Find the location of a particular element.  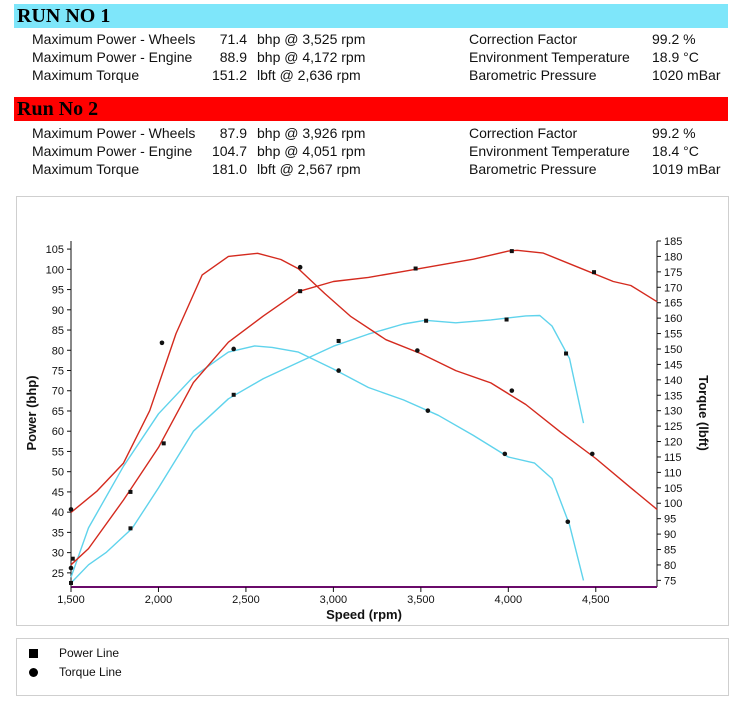

y-tick-label: 80 is located at coordinates (58, 351).